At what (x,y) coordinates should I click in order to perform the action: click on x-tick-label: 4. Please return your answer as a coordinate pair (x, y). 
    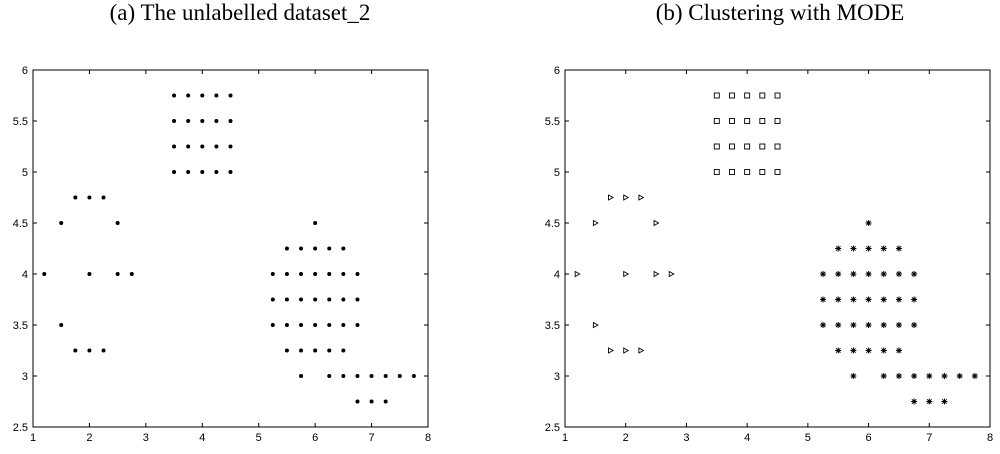
    Looking at the image, I should click on (747, 438).